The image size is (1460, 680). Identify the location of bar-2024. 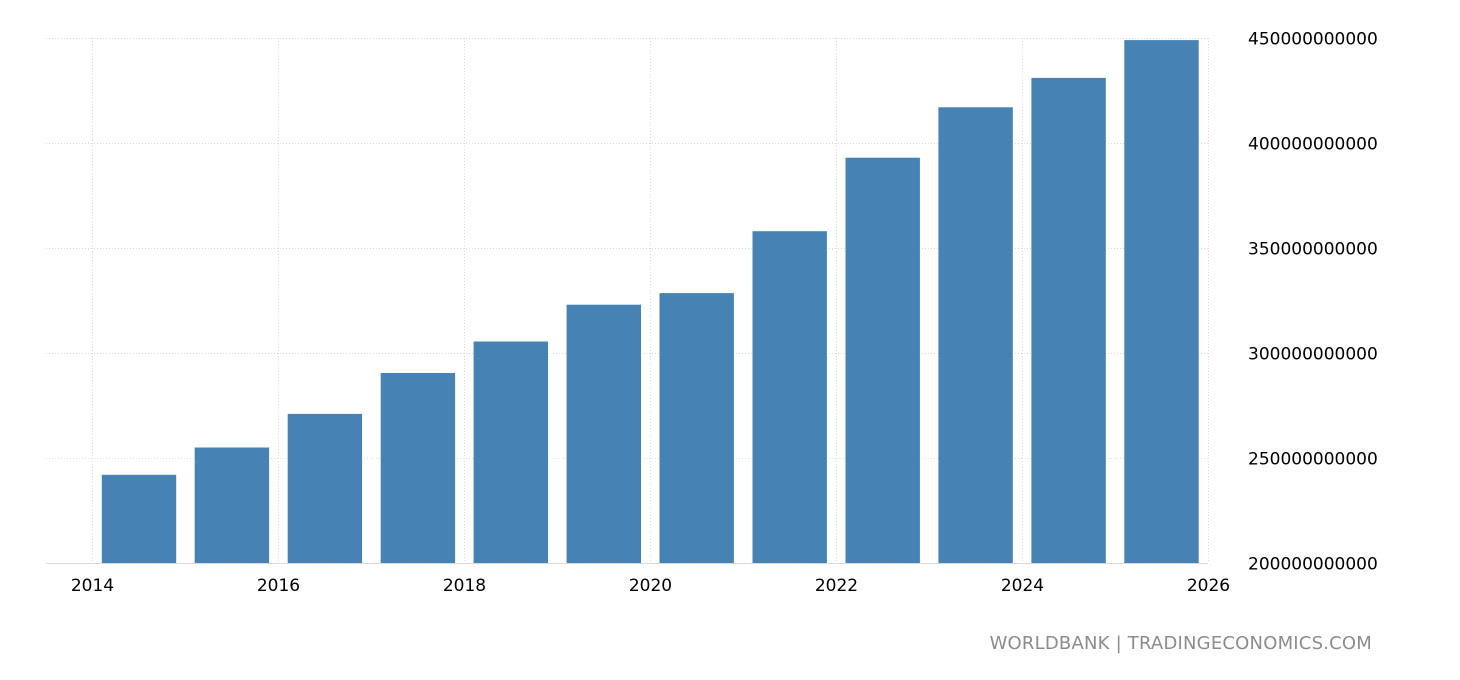
(1068, 320).